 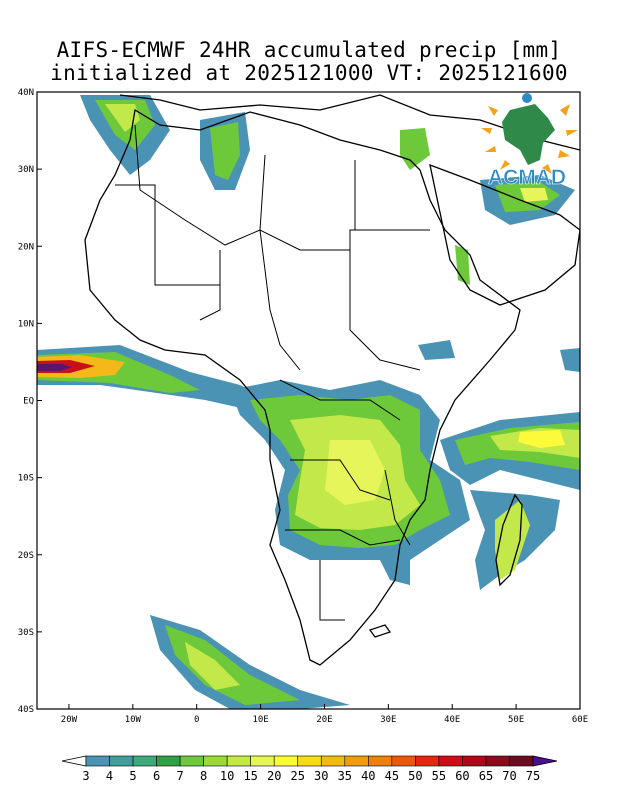 What do you see at coordinates (74, 761) in the screenshot?
I see `colorbar-under-triangle` at bounding box center [74, 761].